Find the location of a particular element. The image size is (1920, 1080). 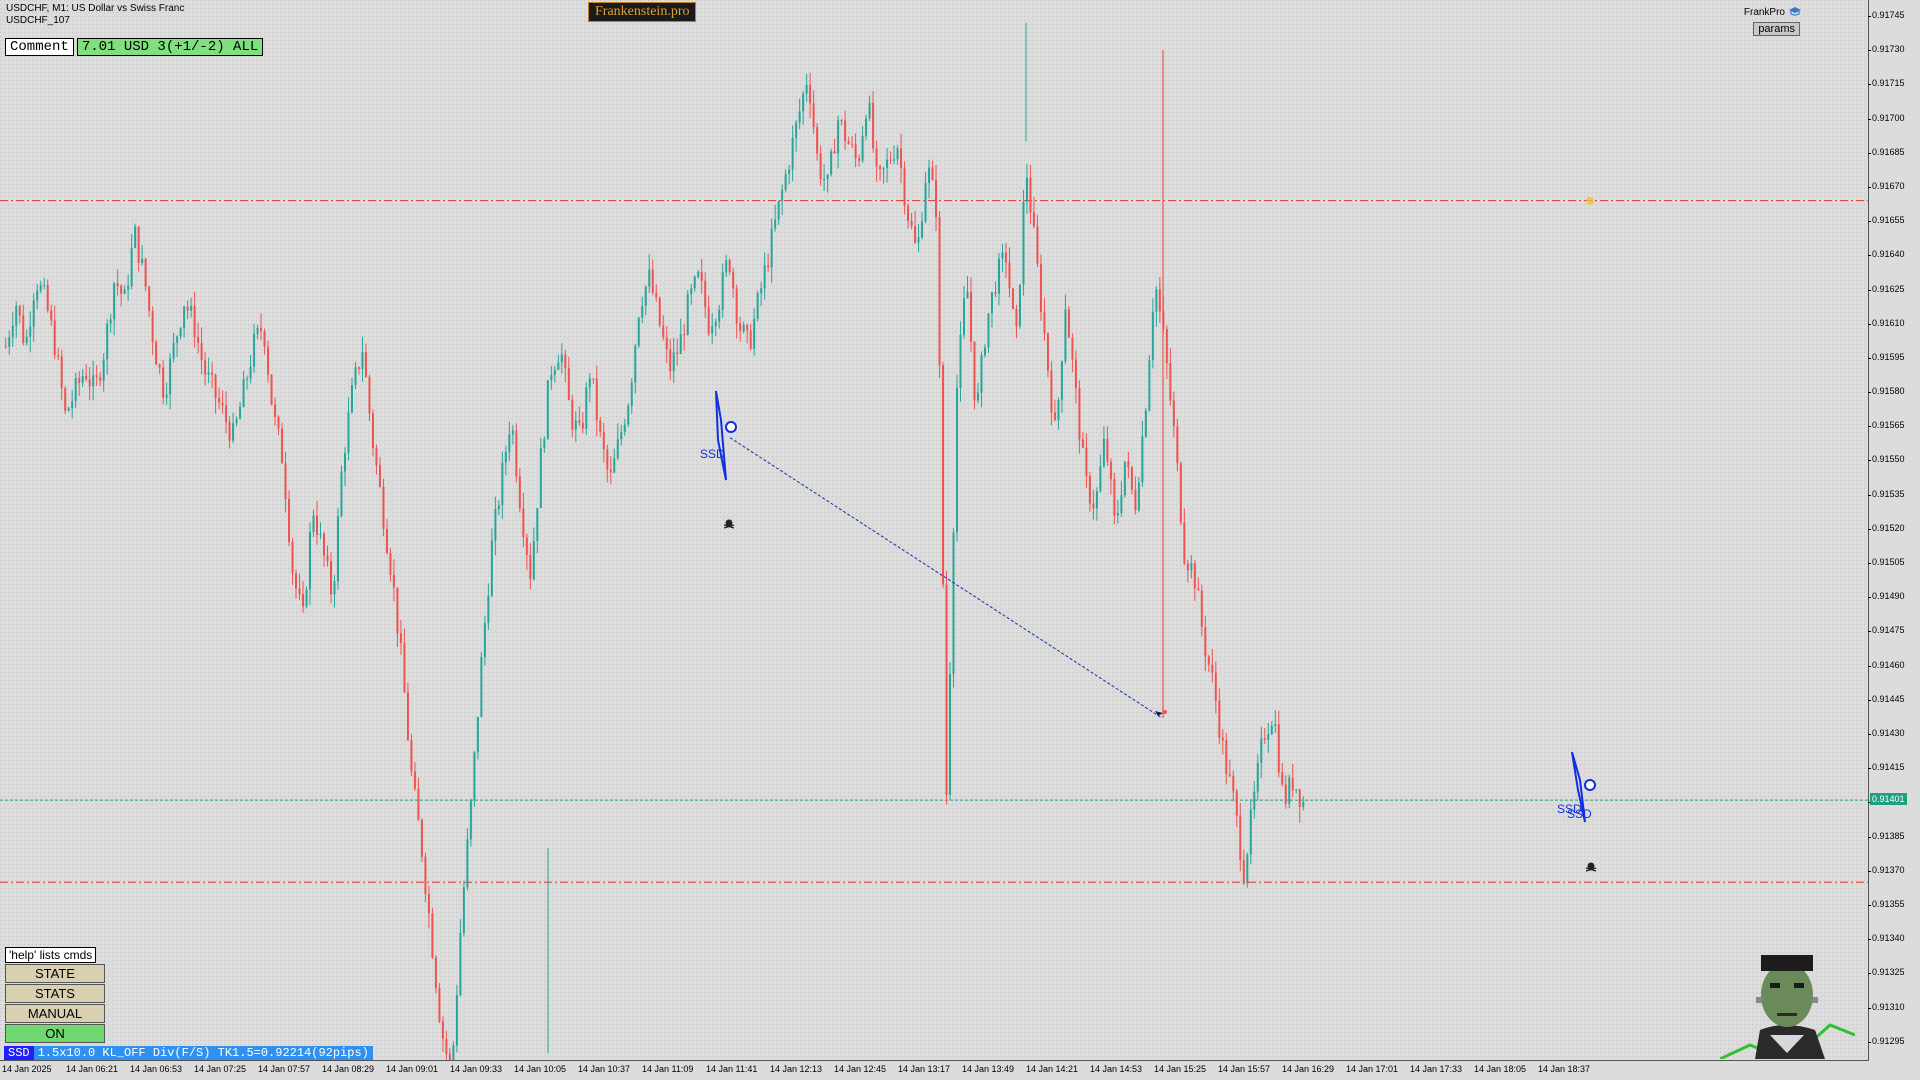

time-tick-label: 14 Jan 10:05 is located at coordinates (540, 1069).